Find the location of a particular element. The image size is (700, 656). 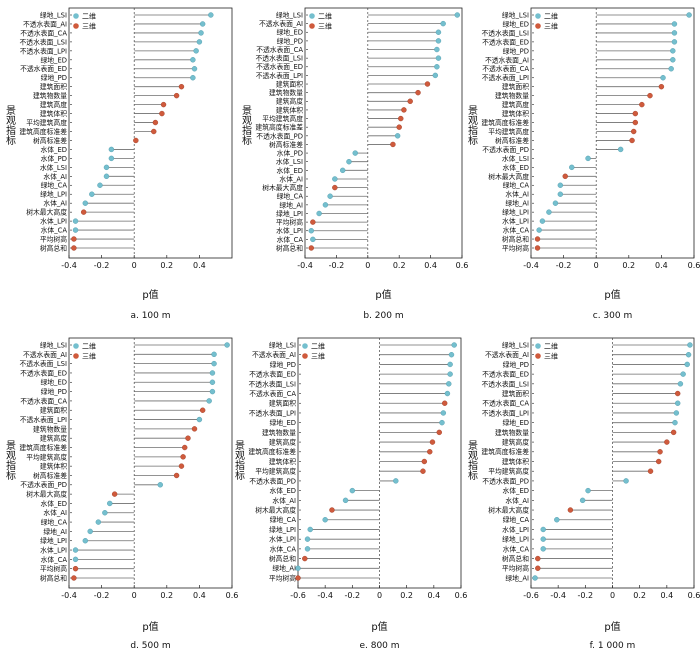

category-label: 水体_AI is located at coordinates (291, 178).